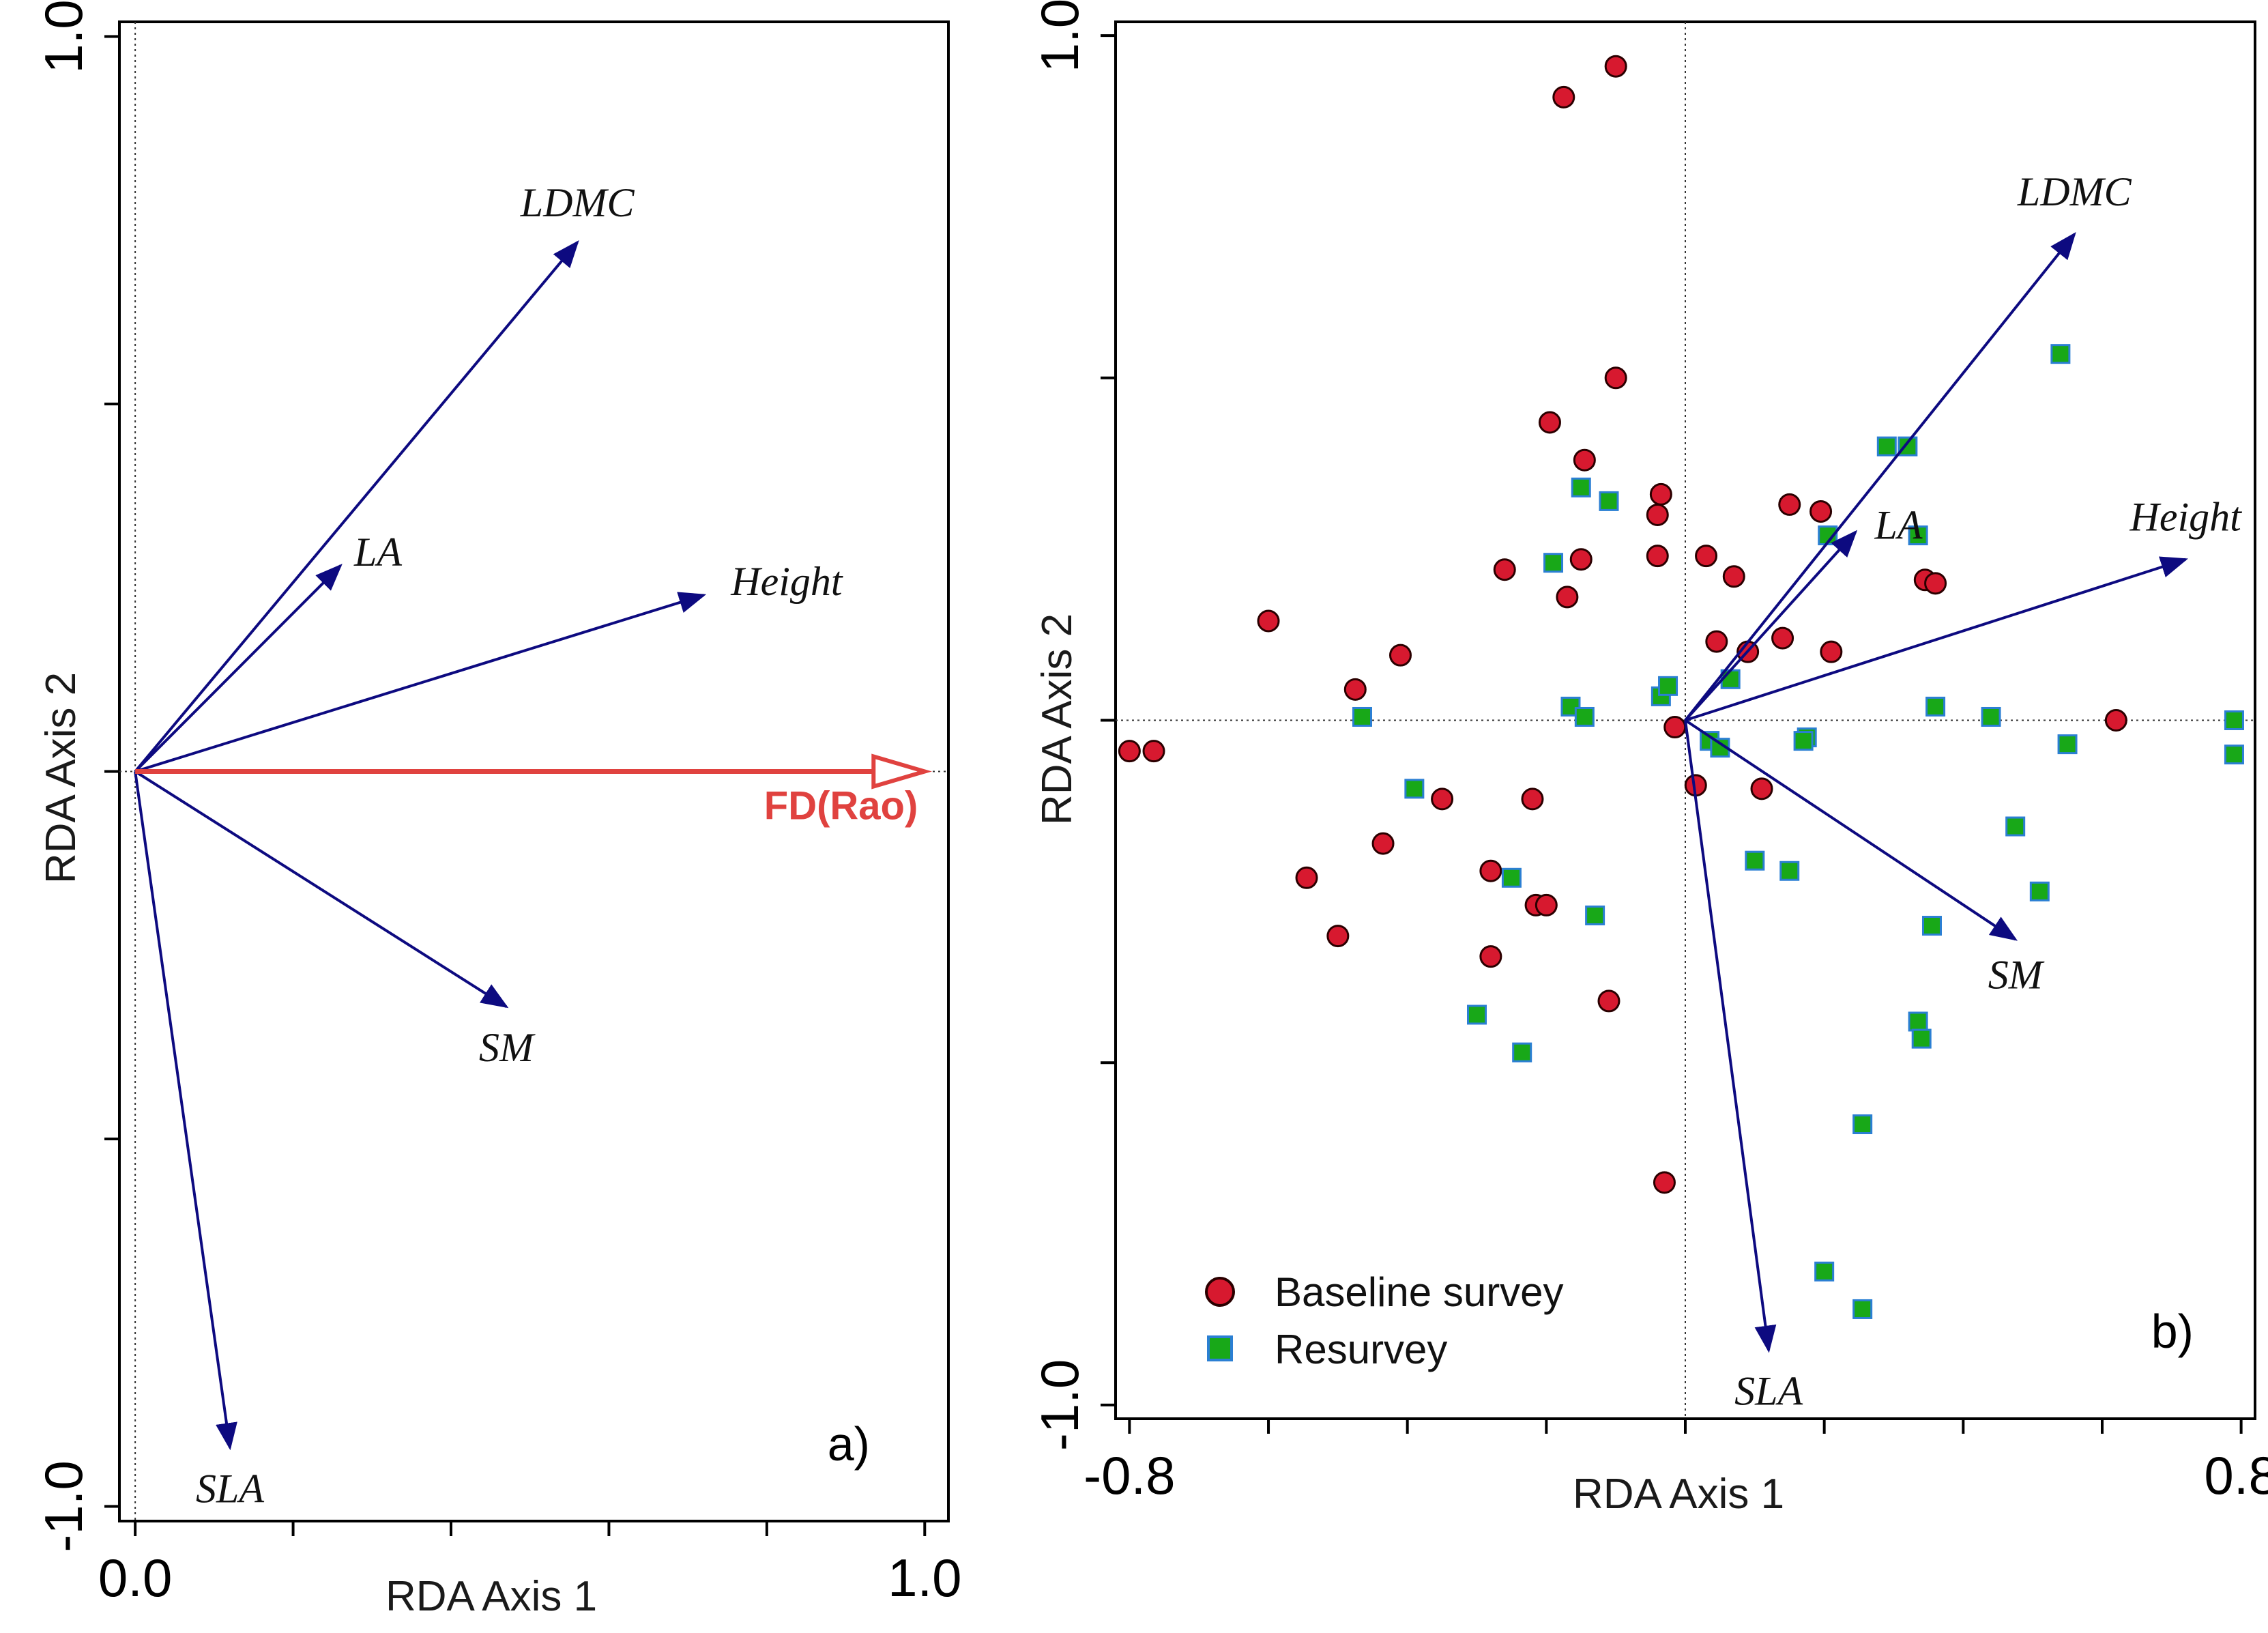  What do you see at coordinates (924, 1578) in the screenshot?
I see `x-tick-label: 1.0` at bounding box center [924, 1578].